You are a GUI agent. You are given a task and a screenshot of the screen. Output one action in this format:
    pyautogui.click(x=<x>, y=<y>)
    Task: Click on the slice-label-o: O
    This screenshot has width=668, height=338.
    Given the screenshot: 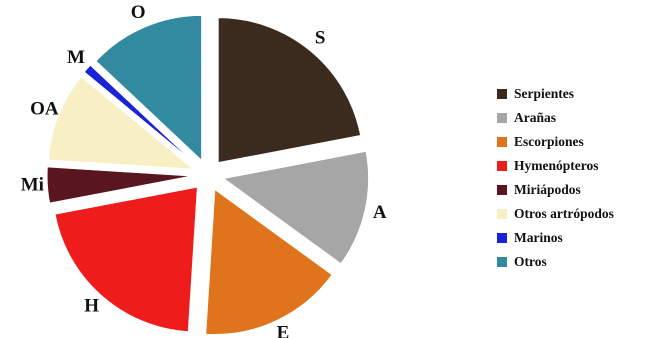 What is the action you would take?
    pyautogui.click(x=138, y=12)
    